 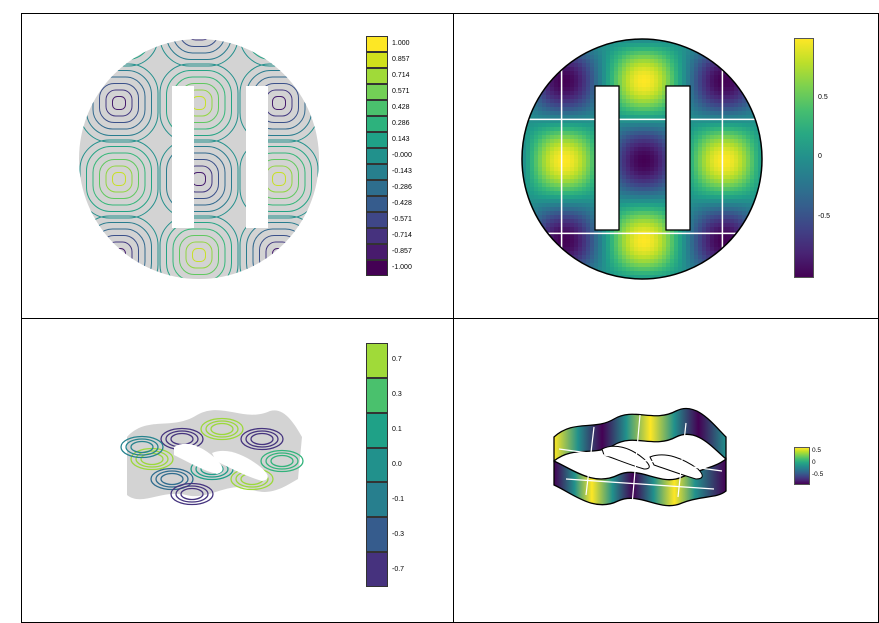 I want to click on domain-outline, so click(x=642, y=159).